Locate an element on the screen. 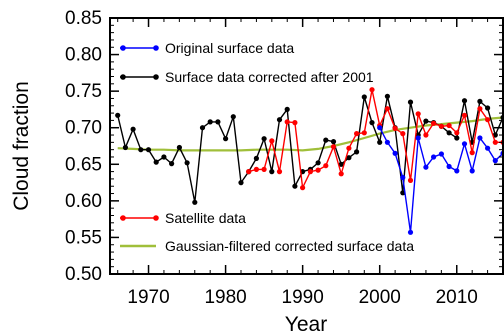 The image size is (504, 336). x-tick-label: 2000 is located at coordinates (380, 297).